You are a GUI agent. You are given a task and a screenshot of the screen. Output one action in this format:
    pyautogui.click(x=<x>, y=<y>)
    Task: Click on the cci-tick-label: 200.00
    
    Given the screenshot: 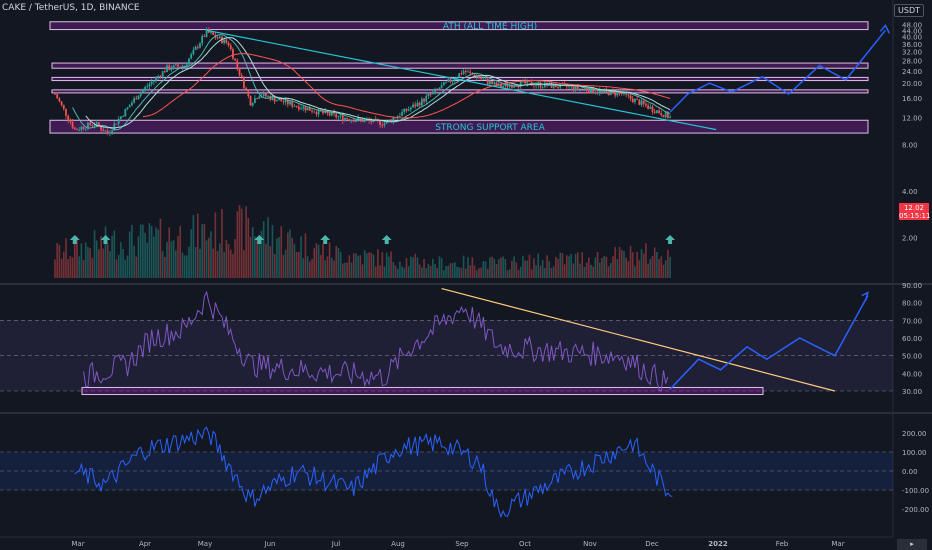 What is the action you would take?
    pyautogui.click(x=914, y=434)
    